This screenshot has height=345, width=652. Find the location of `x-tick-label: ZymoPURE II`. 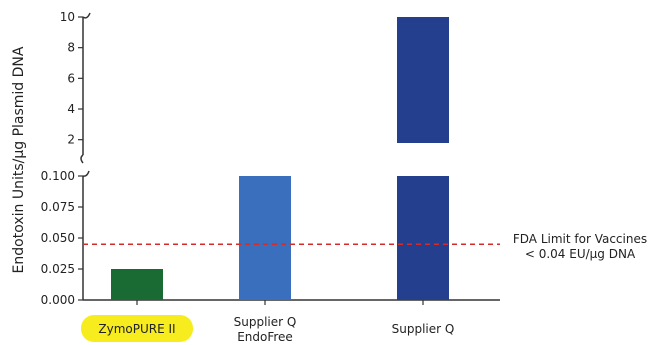

x-tick-label: ZymoPURE II is located at coordinates (136, 329).